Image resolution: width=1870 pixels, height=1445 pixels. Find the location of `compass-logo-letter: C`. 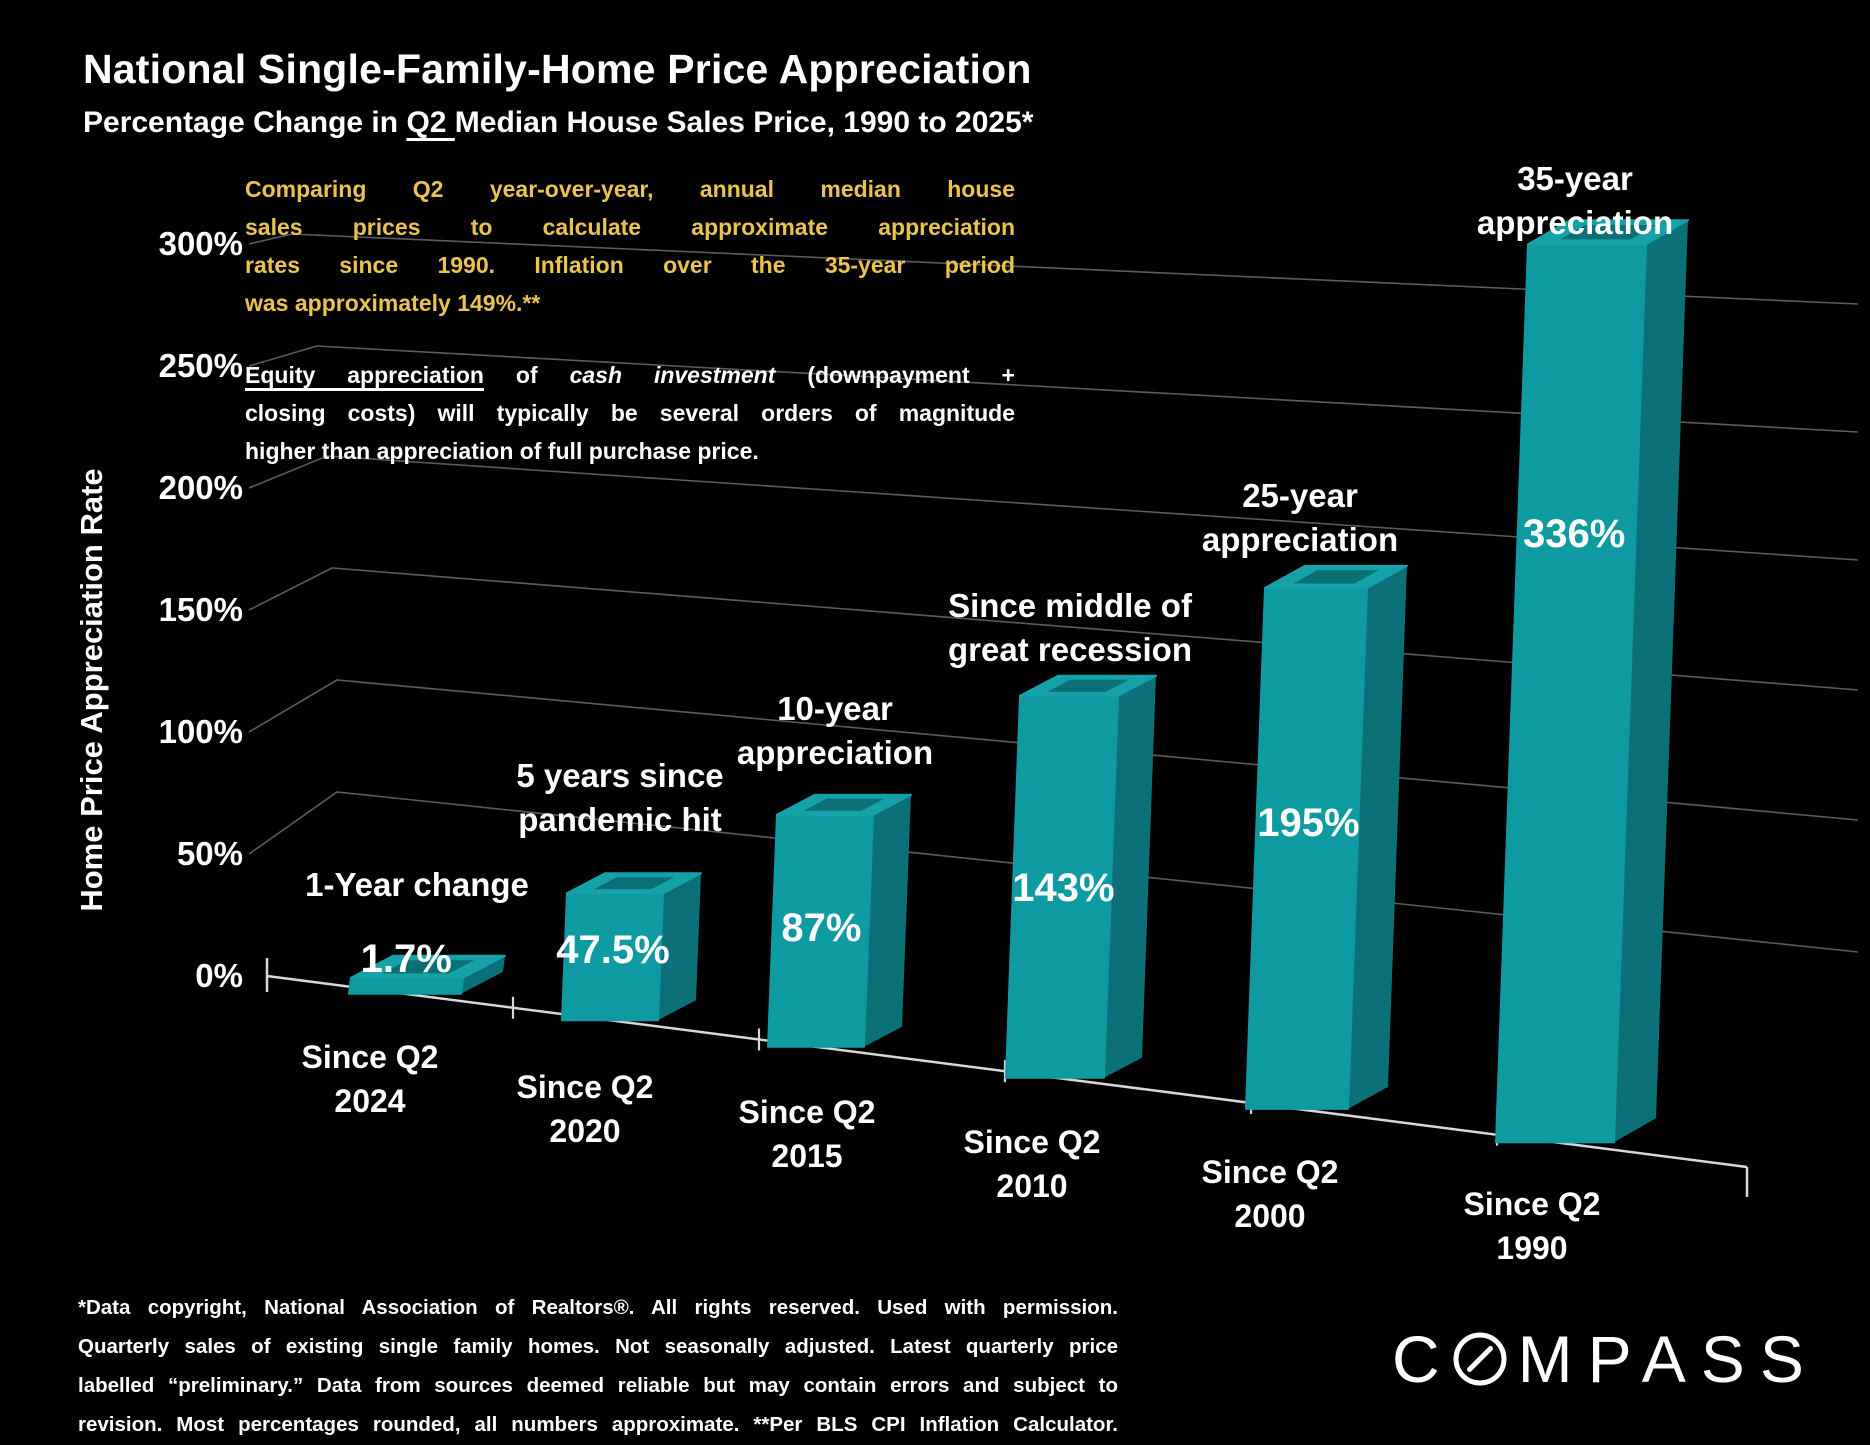

compass-logo-letter: C is located at coordinates (1423, 1359).